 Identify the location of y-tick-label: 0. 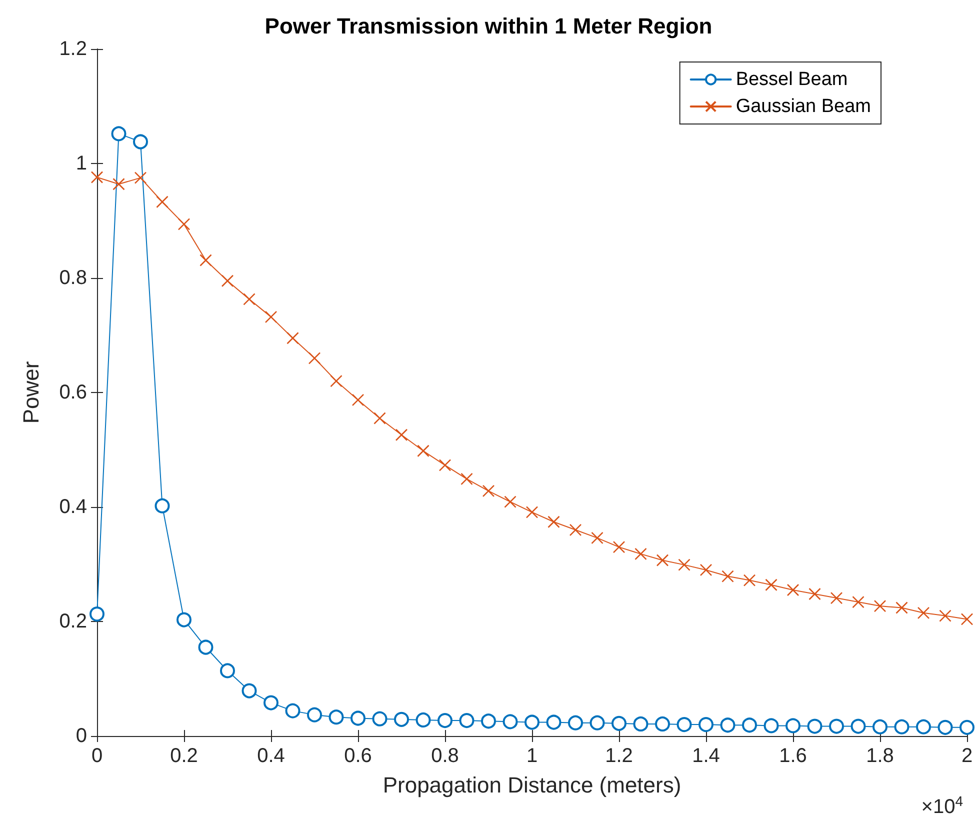
(81, 736).